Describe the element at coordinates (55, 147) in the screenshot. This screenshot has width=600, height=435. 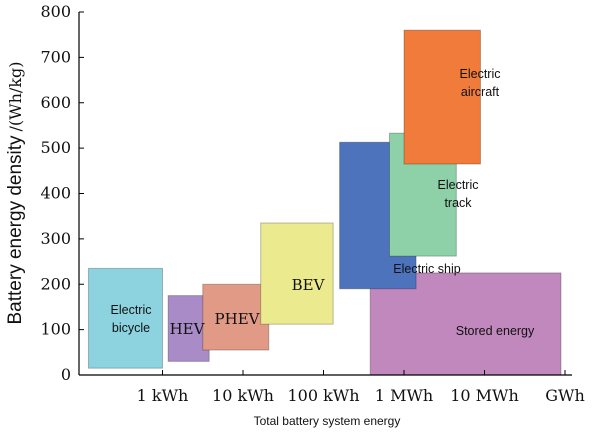
I see `y-tick-label-500: 500` at that location.